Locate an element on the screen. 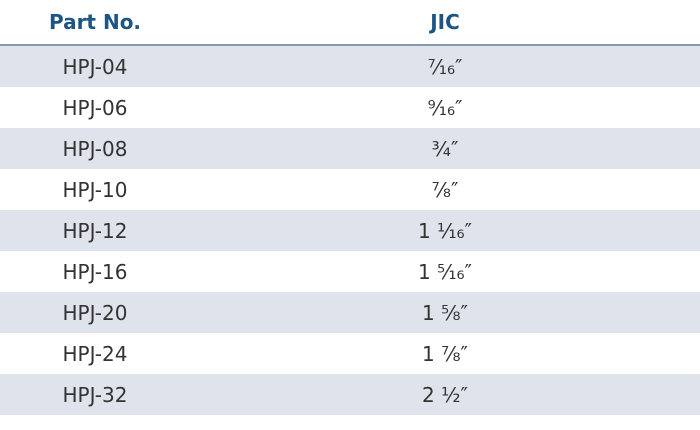 The image size is (700, 430). jic-size: 1 ¹⁄₁₆″ is located at coordinates (445, 230).